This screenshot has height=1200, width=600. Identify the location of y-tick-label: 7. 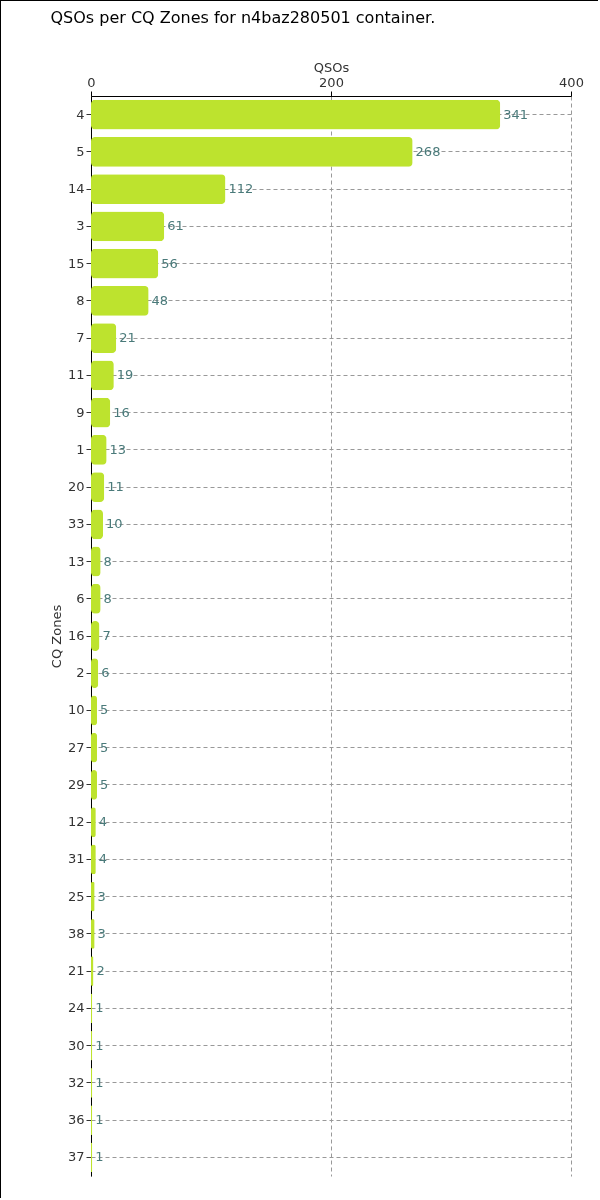
(80, 338).